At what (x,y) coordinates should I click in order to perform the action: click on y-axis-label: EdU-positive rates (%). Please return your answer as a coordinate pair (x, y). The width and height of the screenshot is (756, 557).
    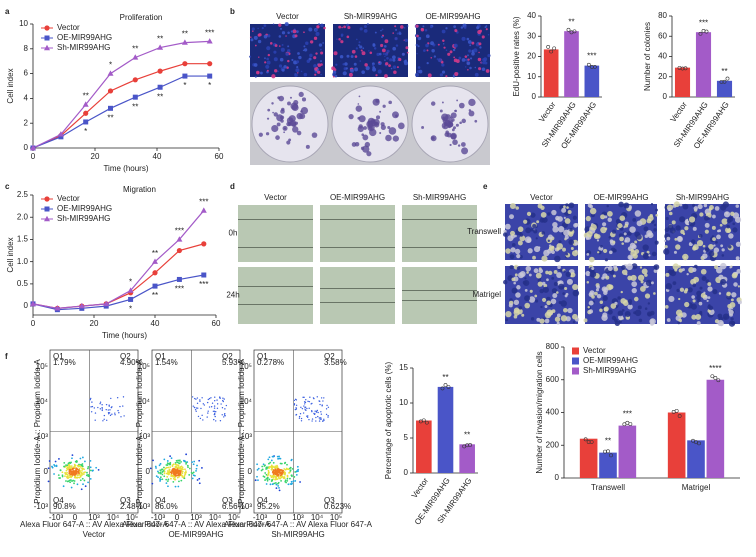
    Looking at the image, I should click on (516, 56).